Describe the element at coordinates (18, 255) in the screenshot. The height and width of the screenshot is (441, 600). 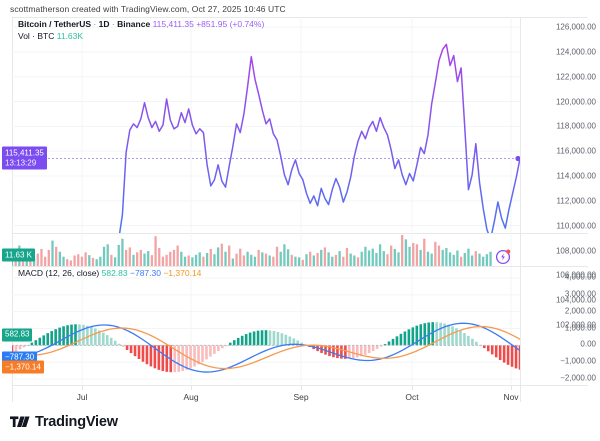
I see `volume-badge: 11.63 K` at that location.